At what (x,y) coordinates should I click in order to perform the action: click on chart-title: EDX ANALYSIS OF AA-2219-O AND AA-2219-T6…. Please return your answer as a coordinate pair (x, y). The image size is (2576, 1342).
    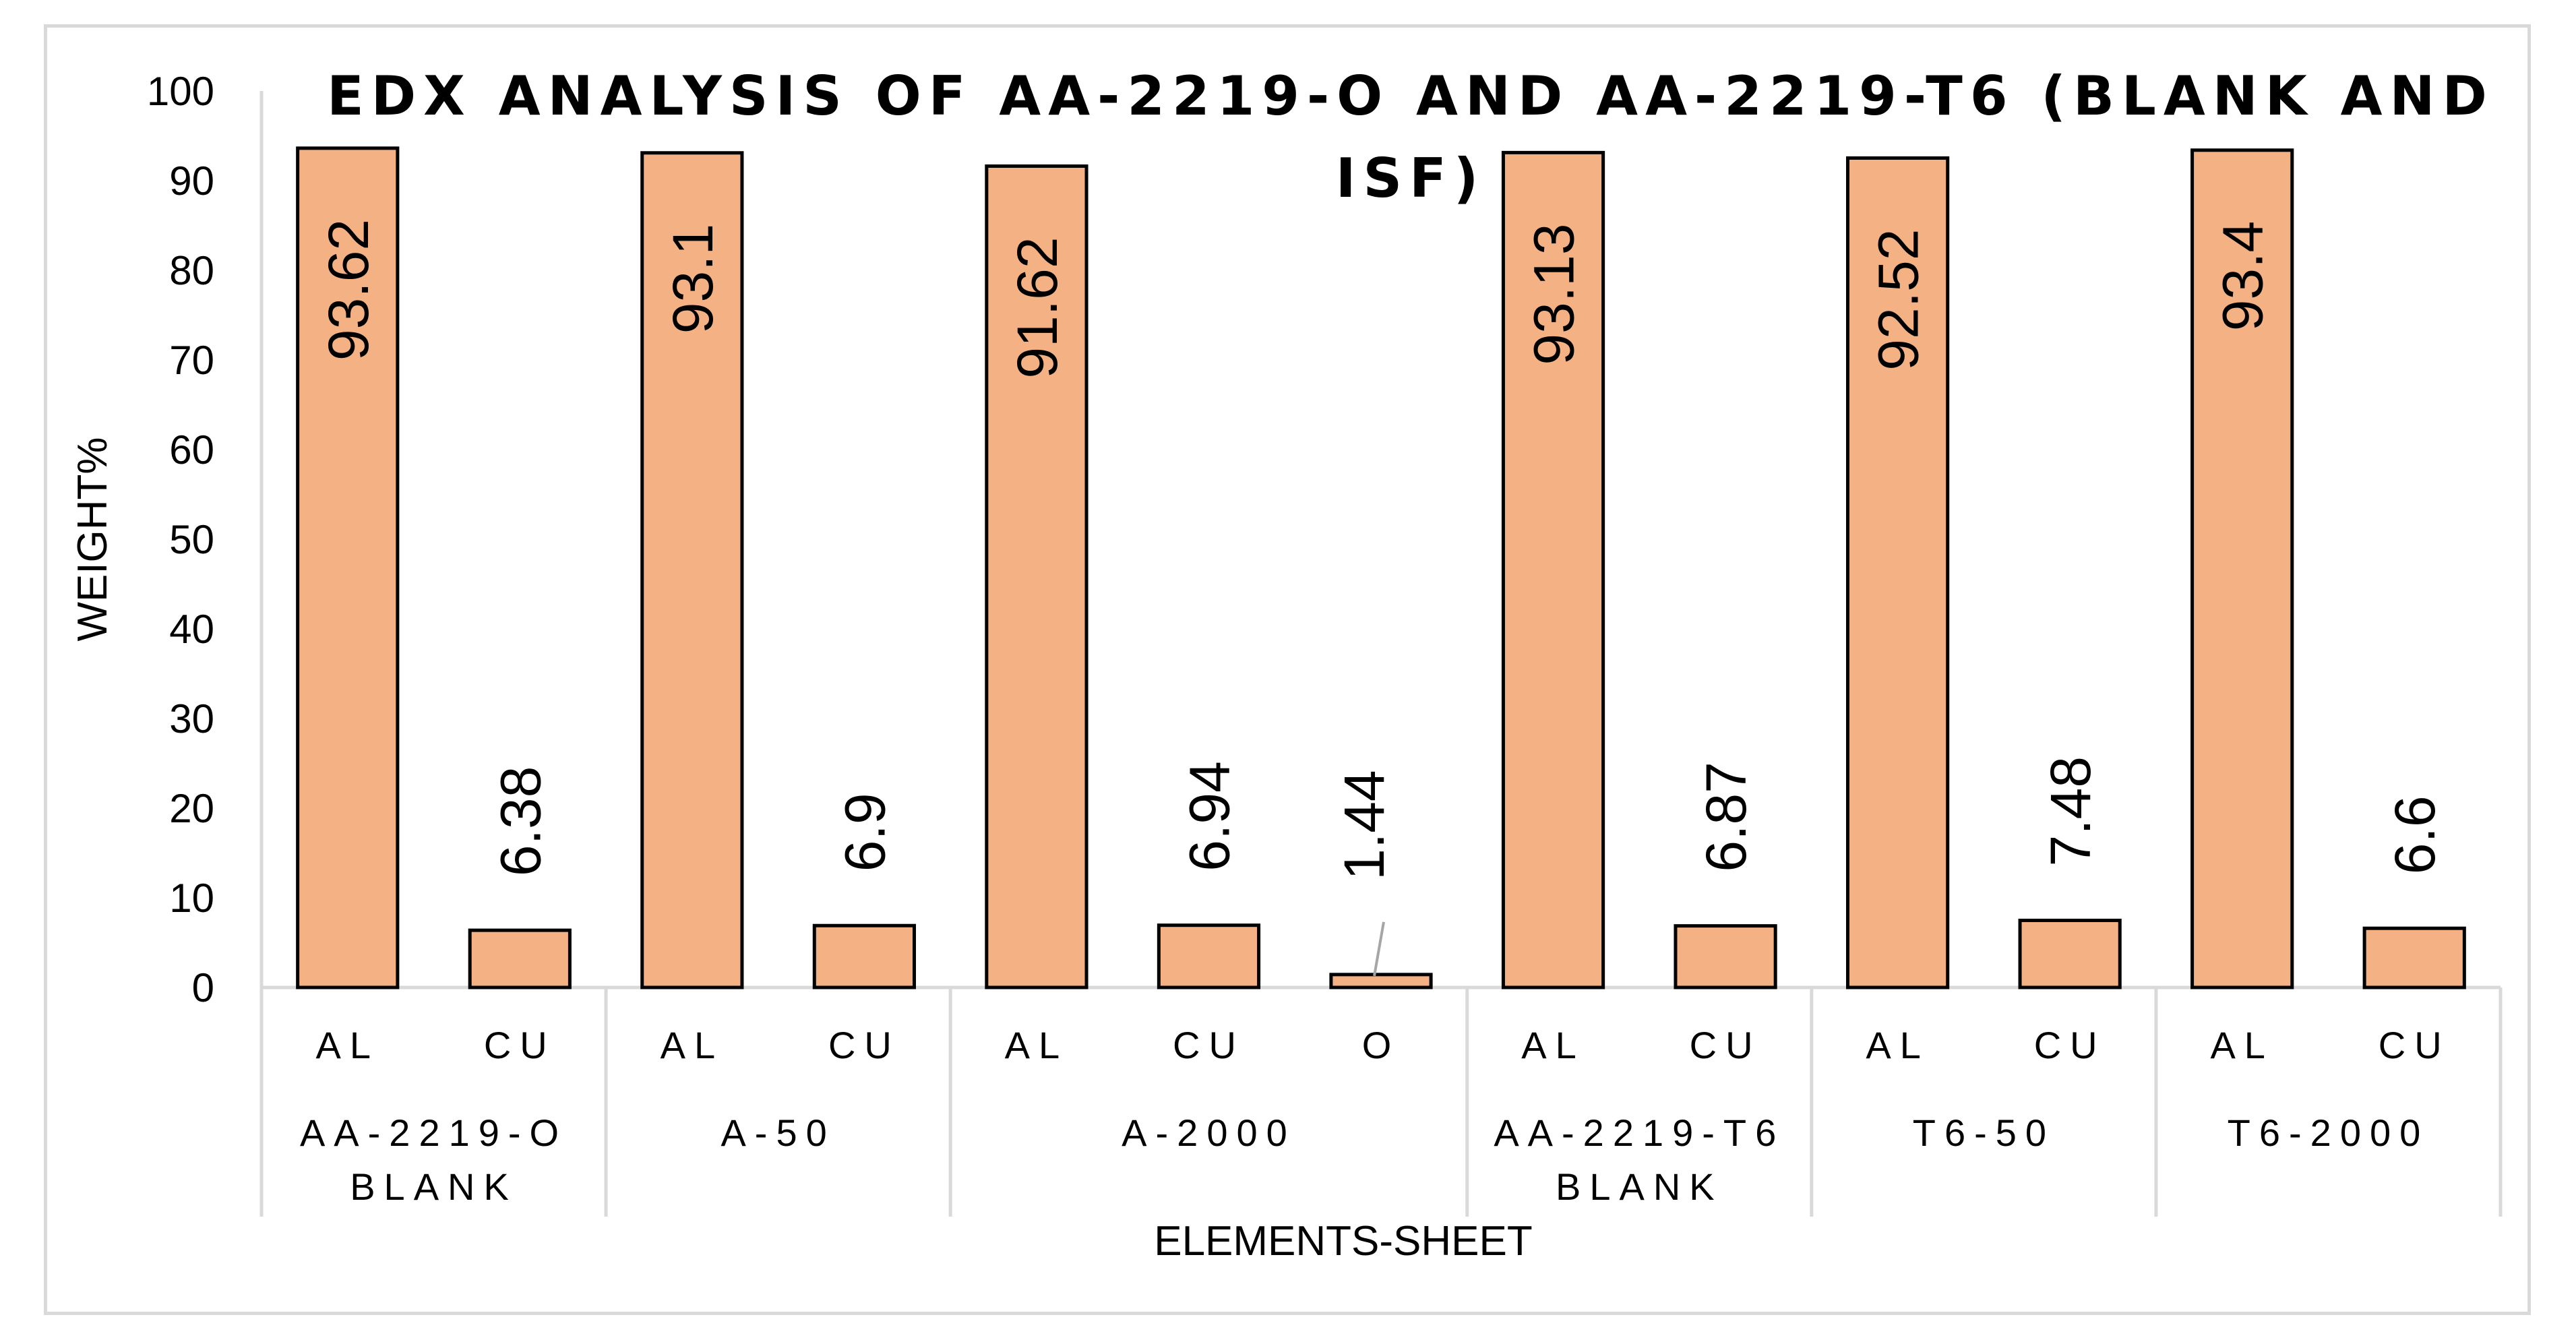
    Looking at the image, I should click on (1411, 137).